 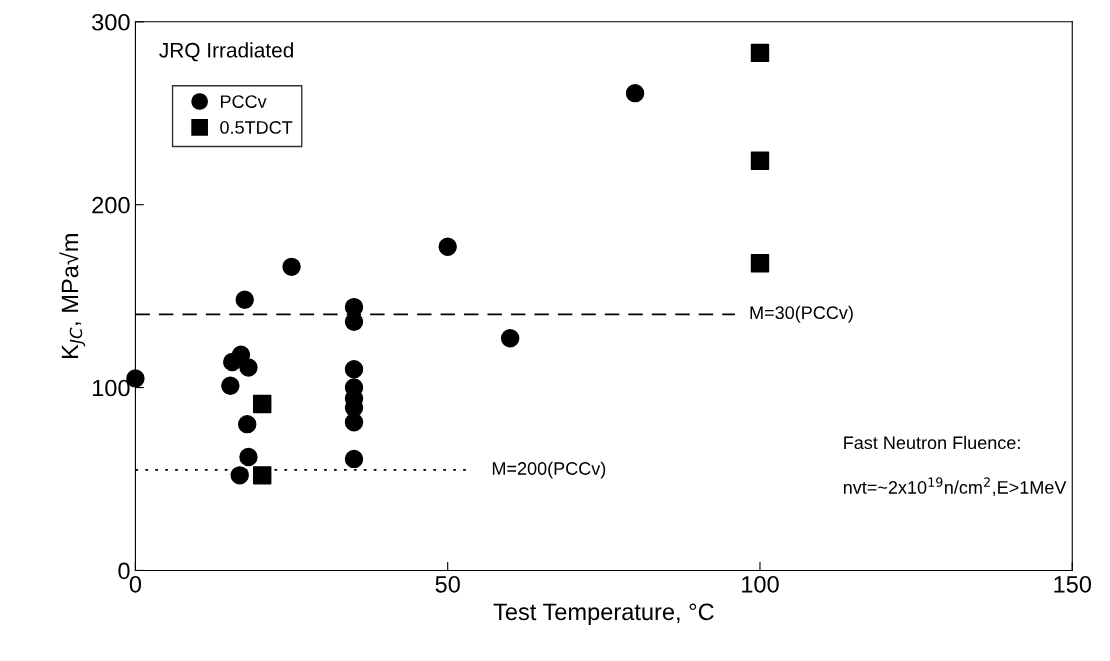 I want to click on annotation: M=30(PCCv), so click(x=801, y=314).